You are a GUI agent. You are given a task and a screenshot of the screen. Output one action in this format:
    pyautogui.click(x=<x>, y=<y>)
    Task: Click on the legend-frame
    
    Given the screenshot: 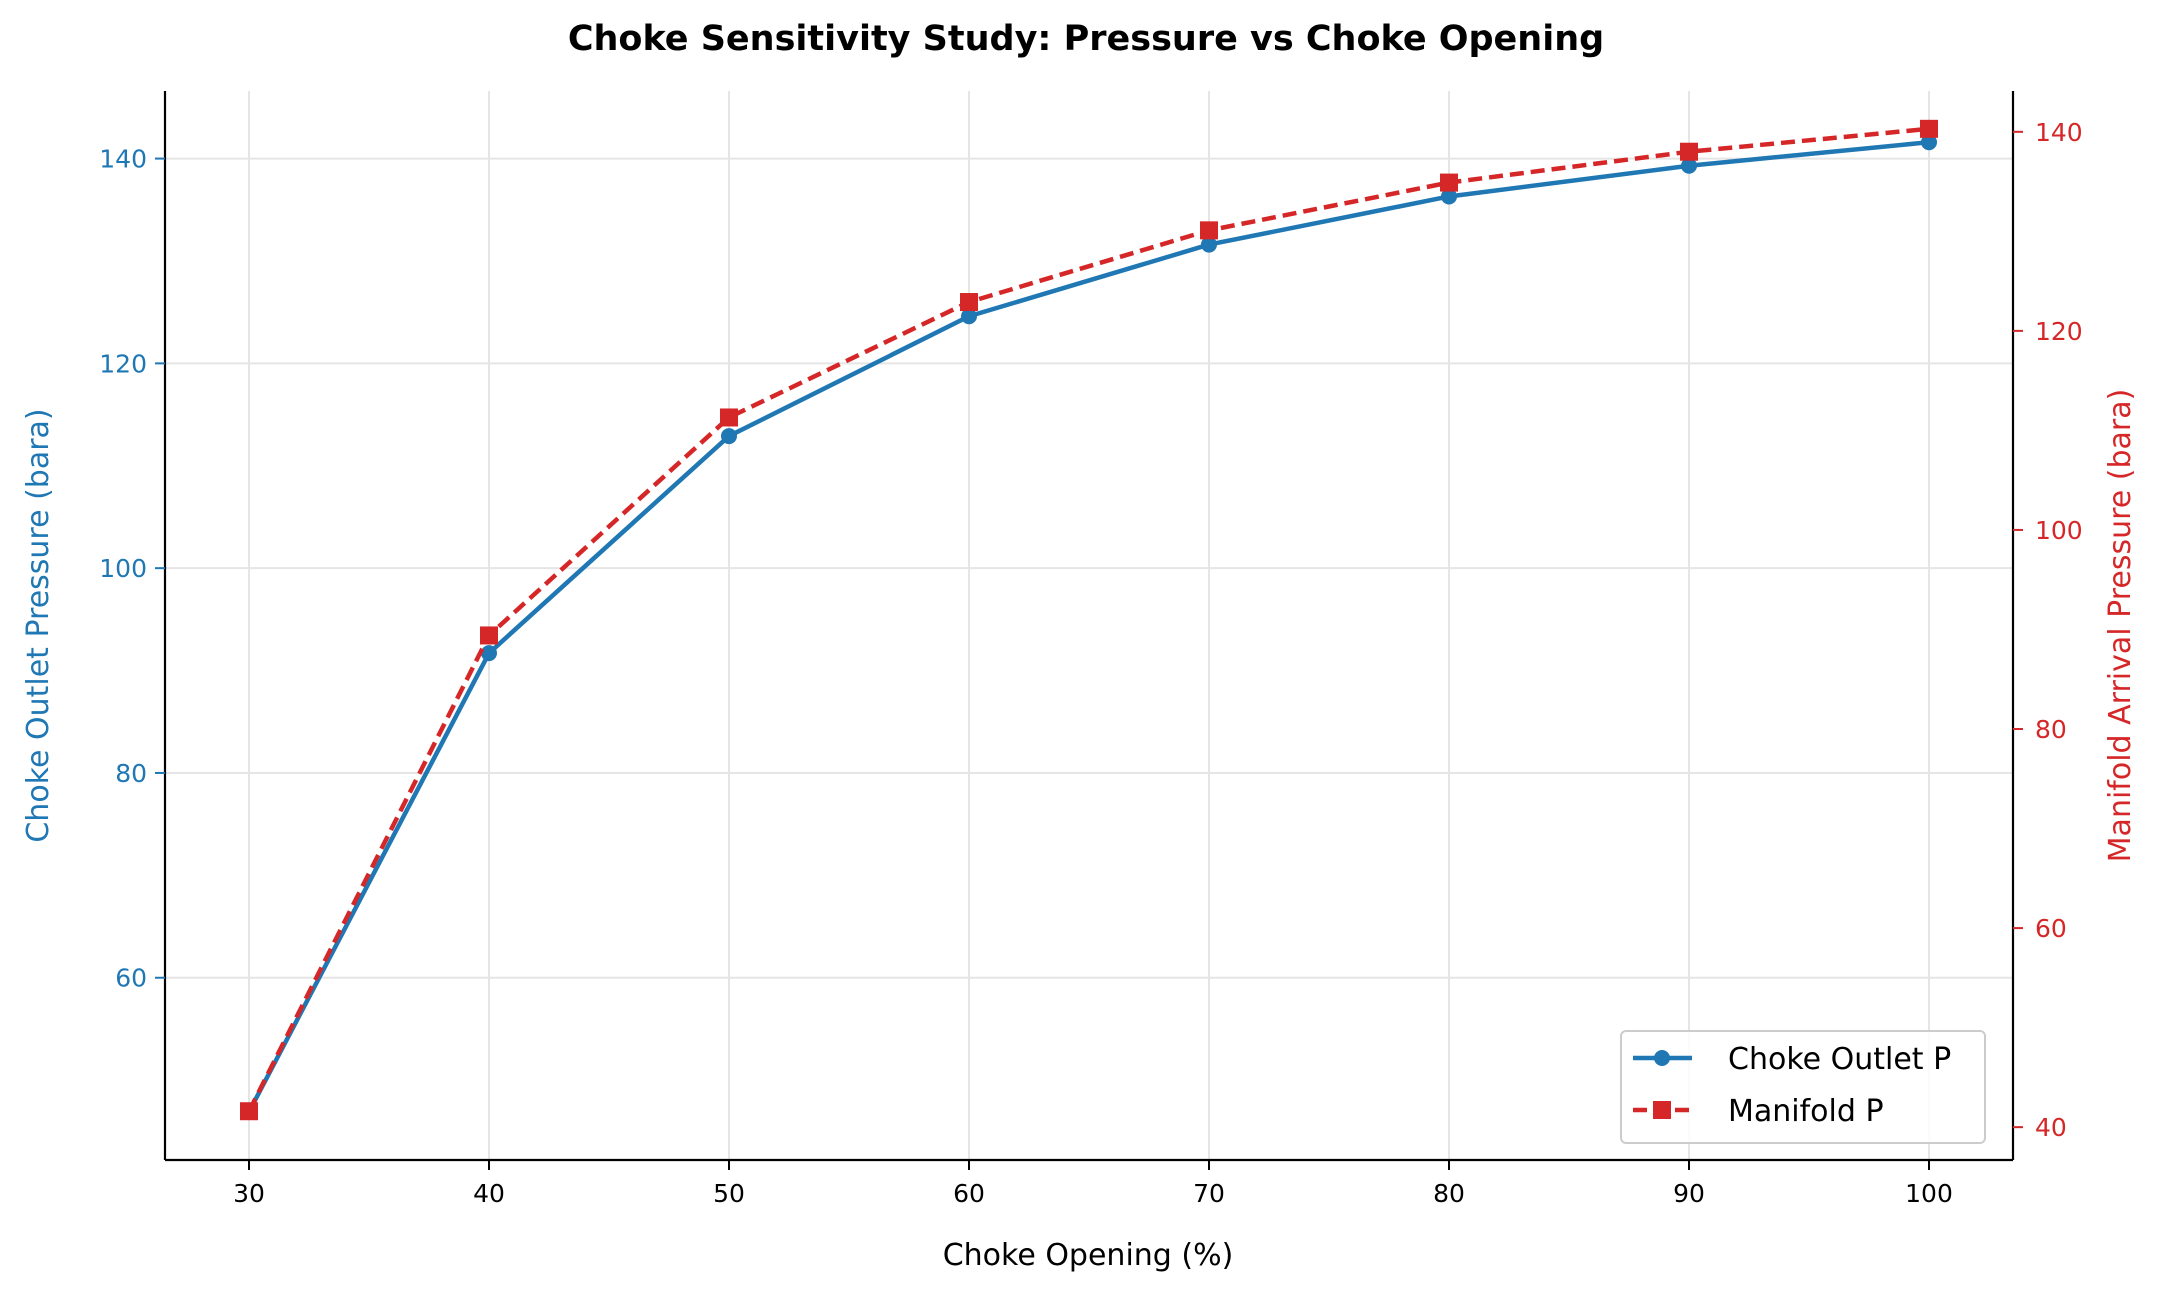 What is the action you would take?
    pyautogui.click(x=1803, y=1087)
    